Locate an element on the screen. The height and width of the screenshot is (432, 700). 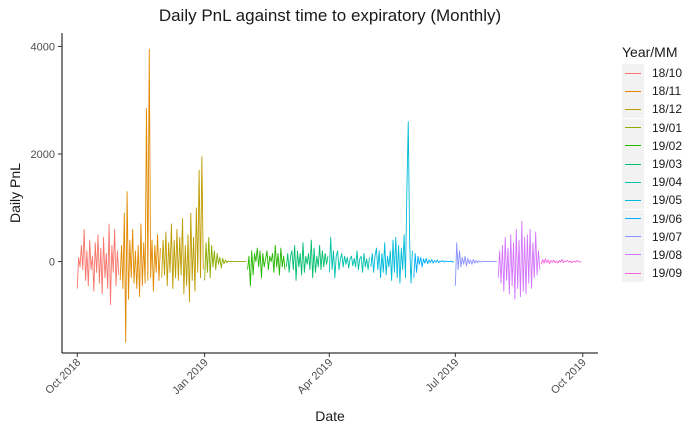
x-tick-label: Oct 2019 is located at coordinates (569, 377).